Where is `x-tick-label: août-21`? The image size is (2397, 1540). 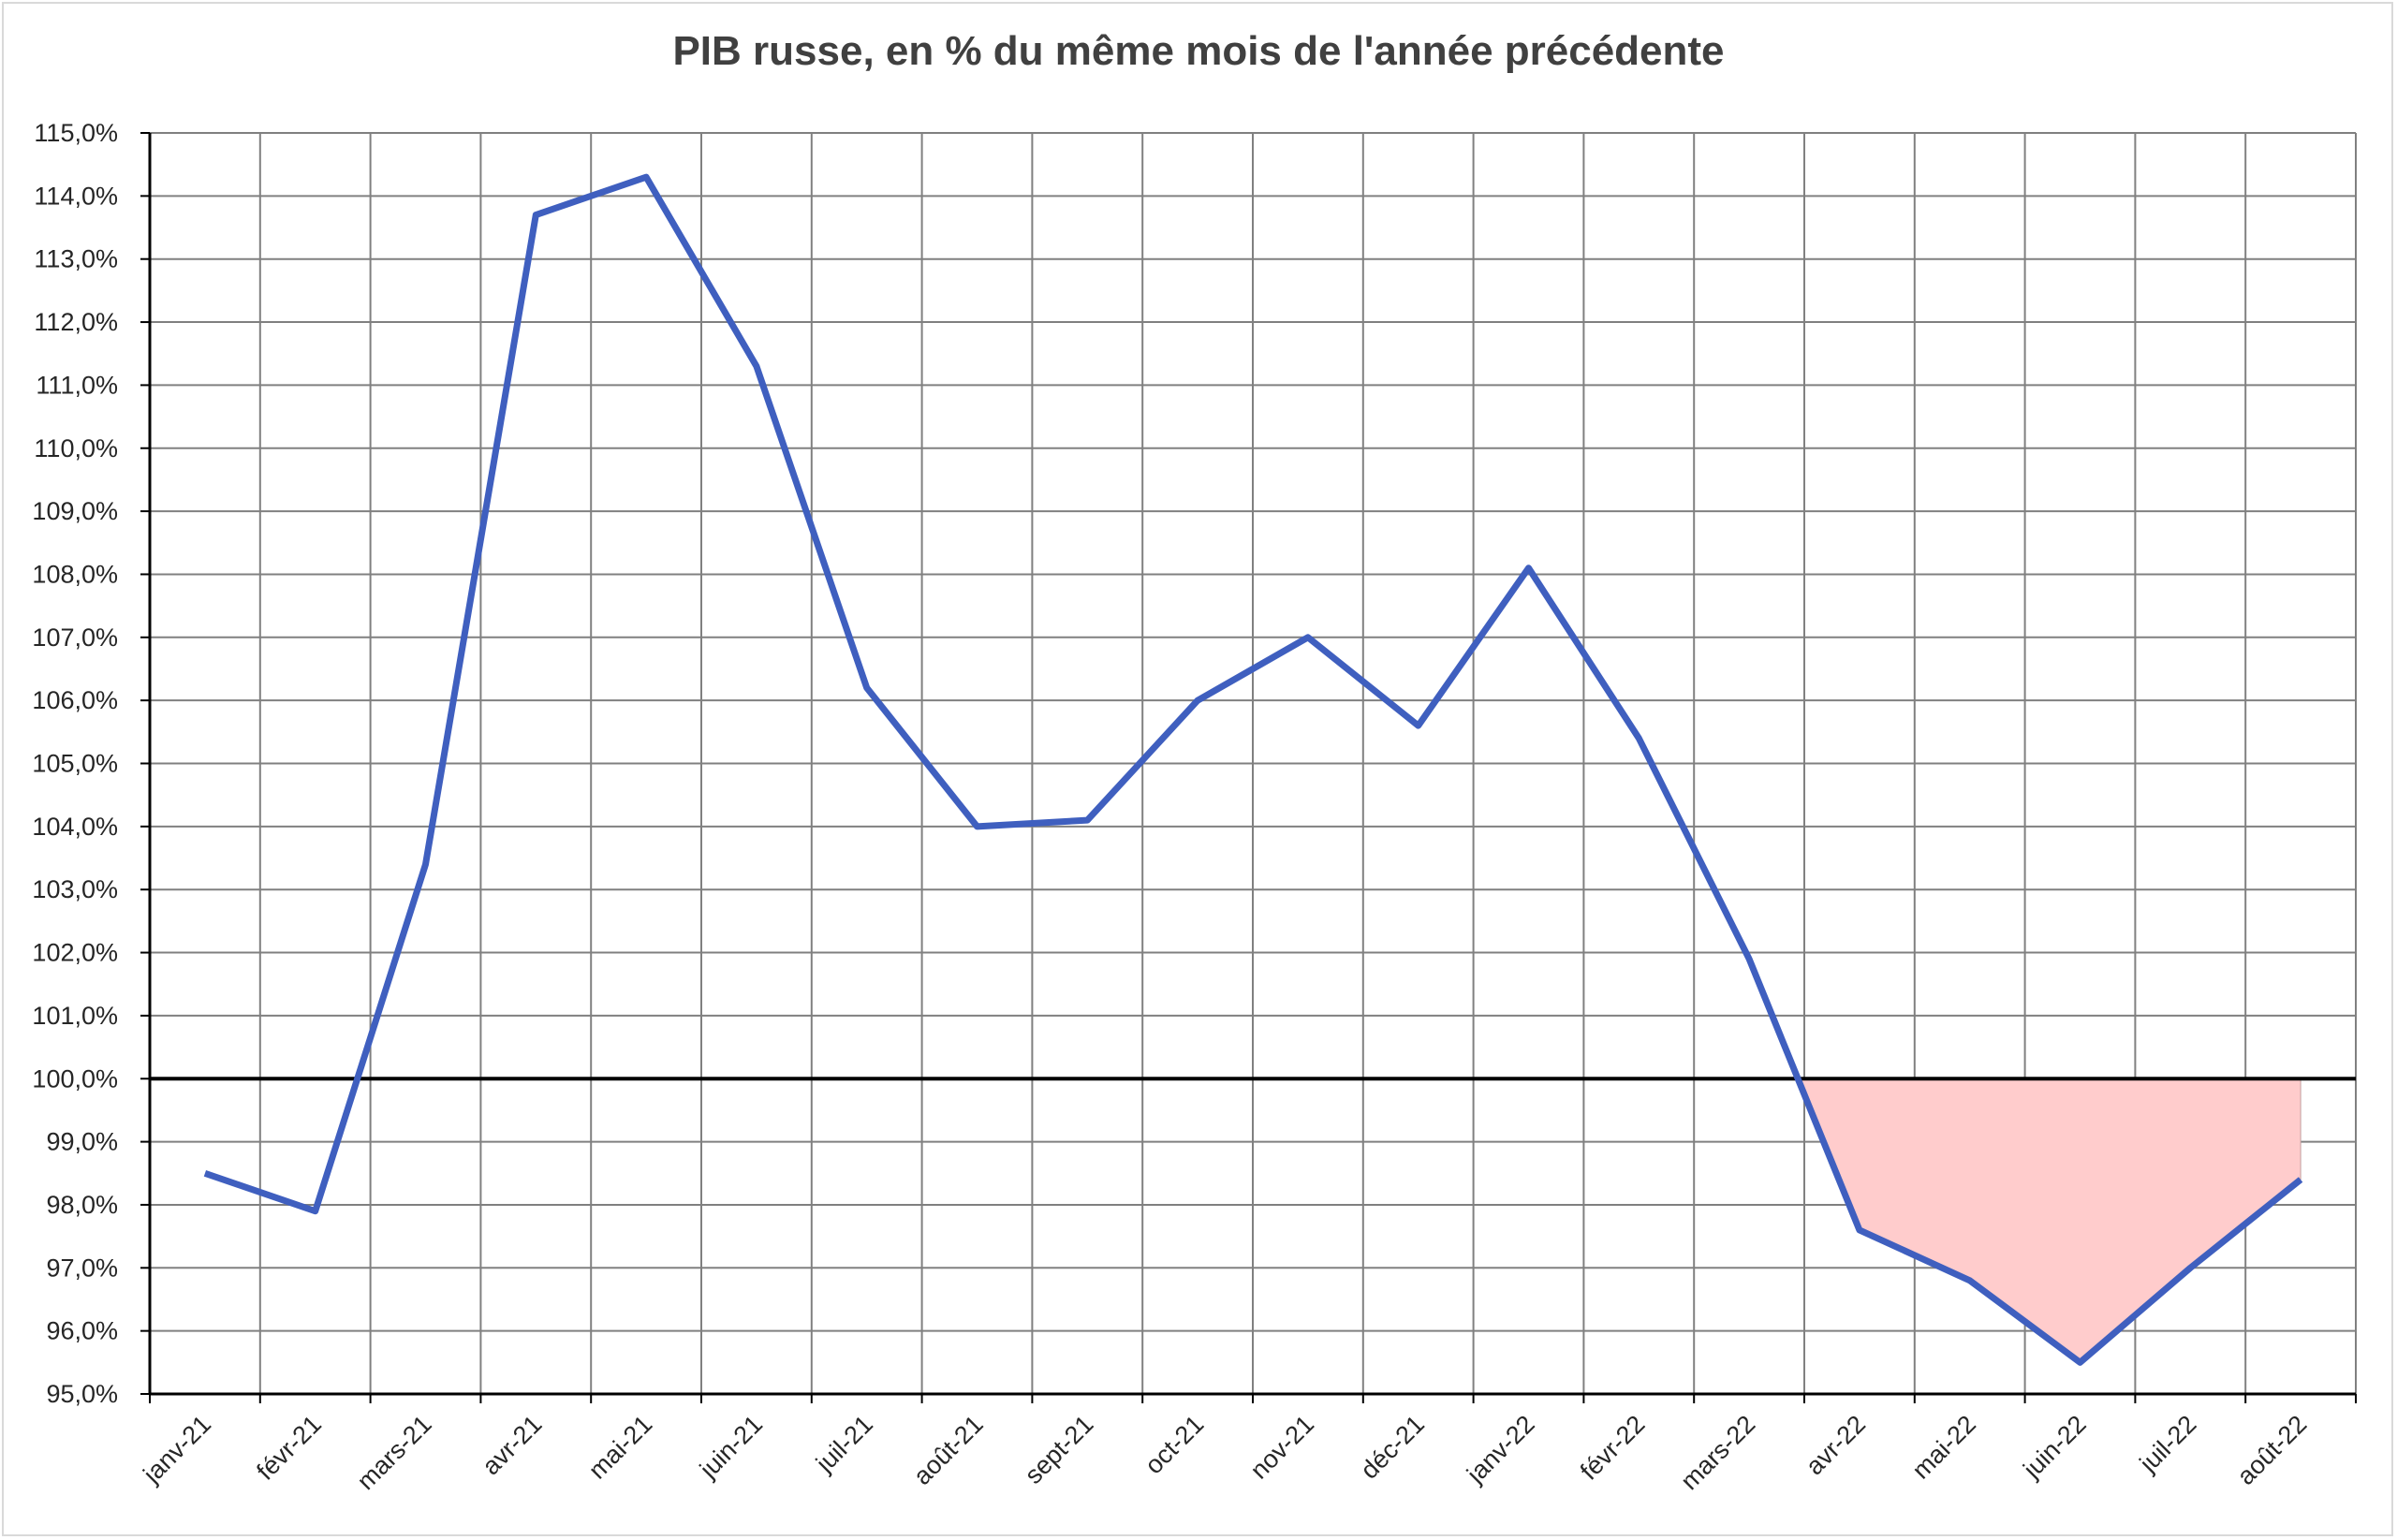 x-tick-label: août-21 is located at coordinates (948, 1450).